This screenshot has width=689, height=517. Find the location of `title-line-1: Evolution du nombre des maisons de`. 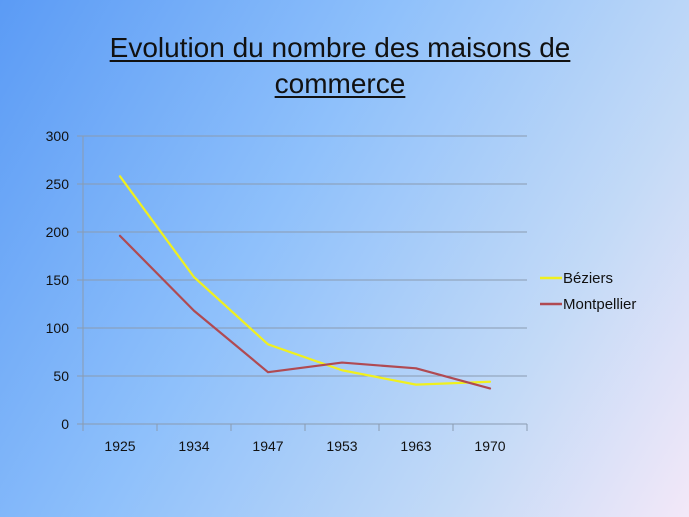

title-line-1: Evolution du nombre des maisons de is located at coordinates (340, 47).